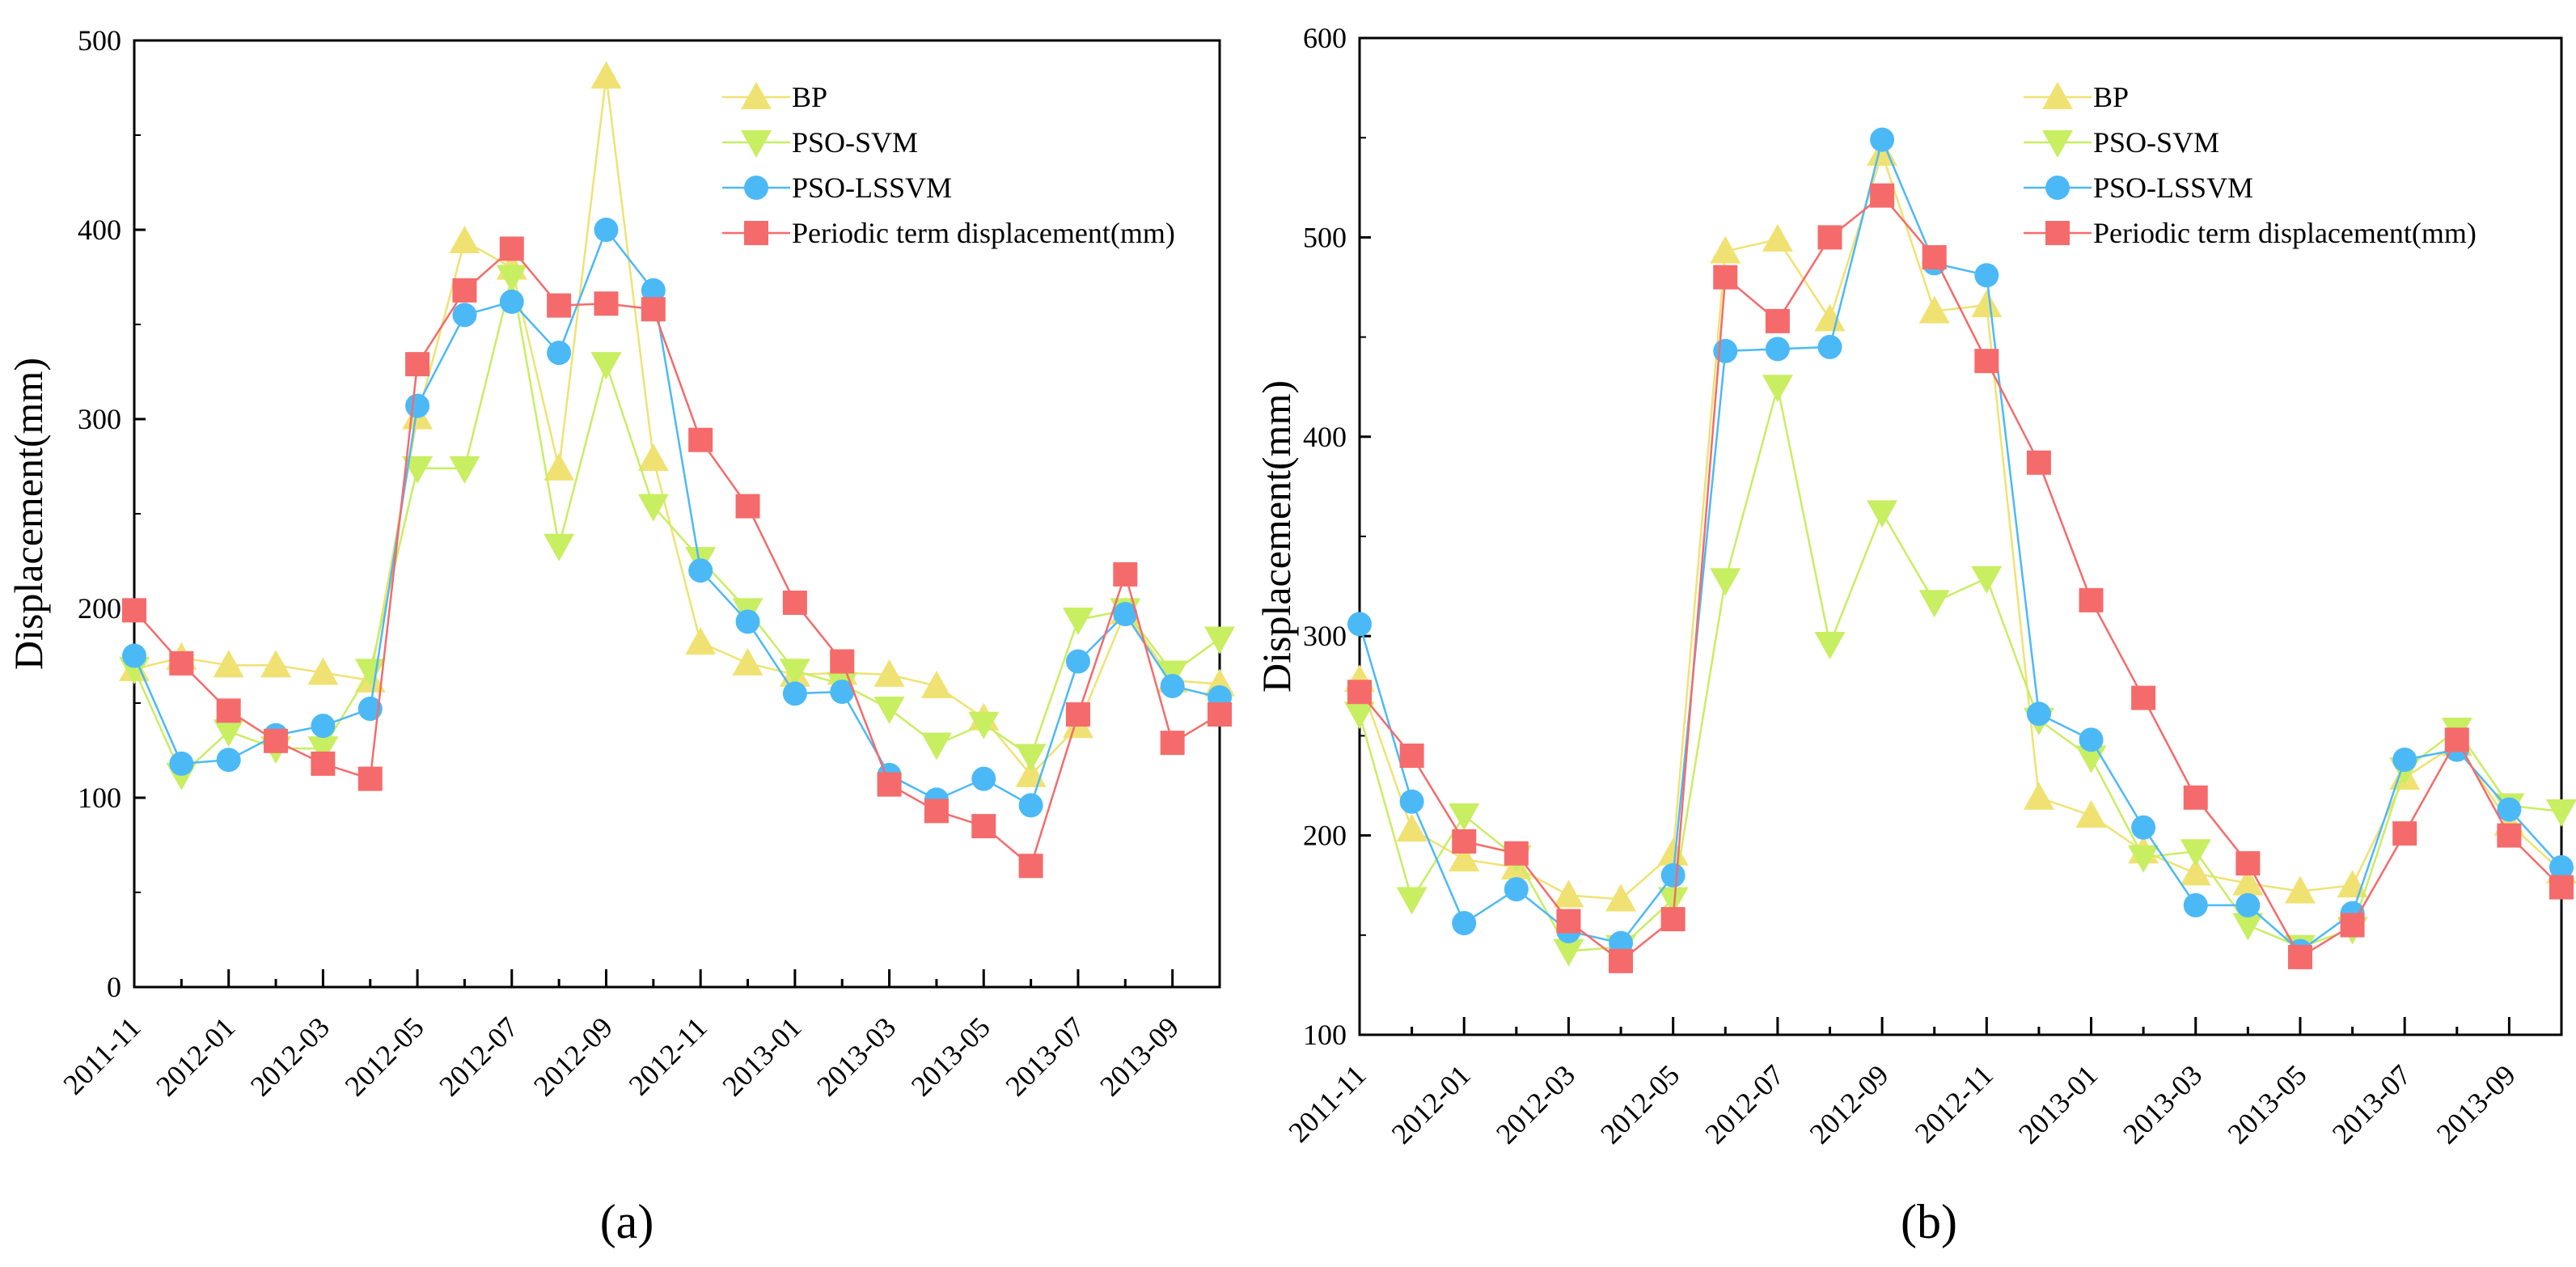 The width and height of the screenshot is (2576, 1267). I want to click on panel-caption: (b), so click(1929, 1221).